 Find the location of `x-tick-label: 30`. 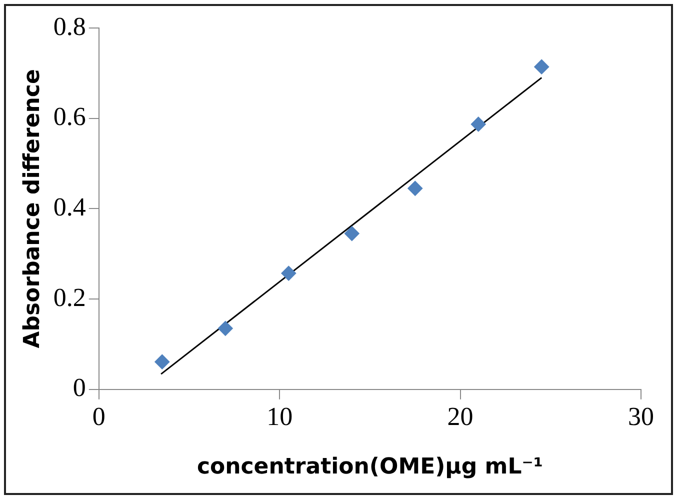

x-tick-label: 30 is located at coordinates (641, 416).